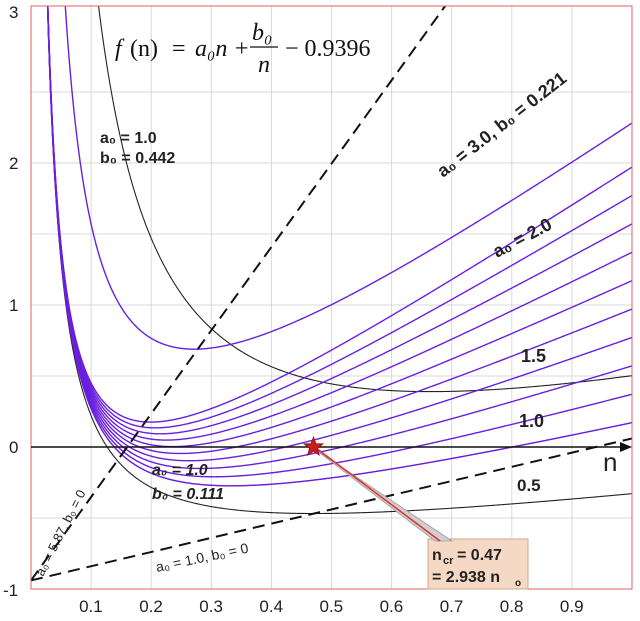 This screenshot has height=621, width=640. I want to click on x-tick-label: 0.4, so click(271, 606).